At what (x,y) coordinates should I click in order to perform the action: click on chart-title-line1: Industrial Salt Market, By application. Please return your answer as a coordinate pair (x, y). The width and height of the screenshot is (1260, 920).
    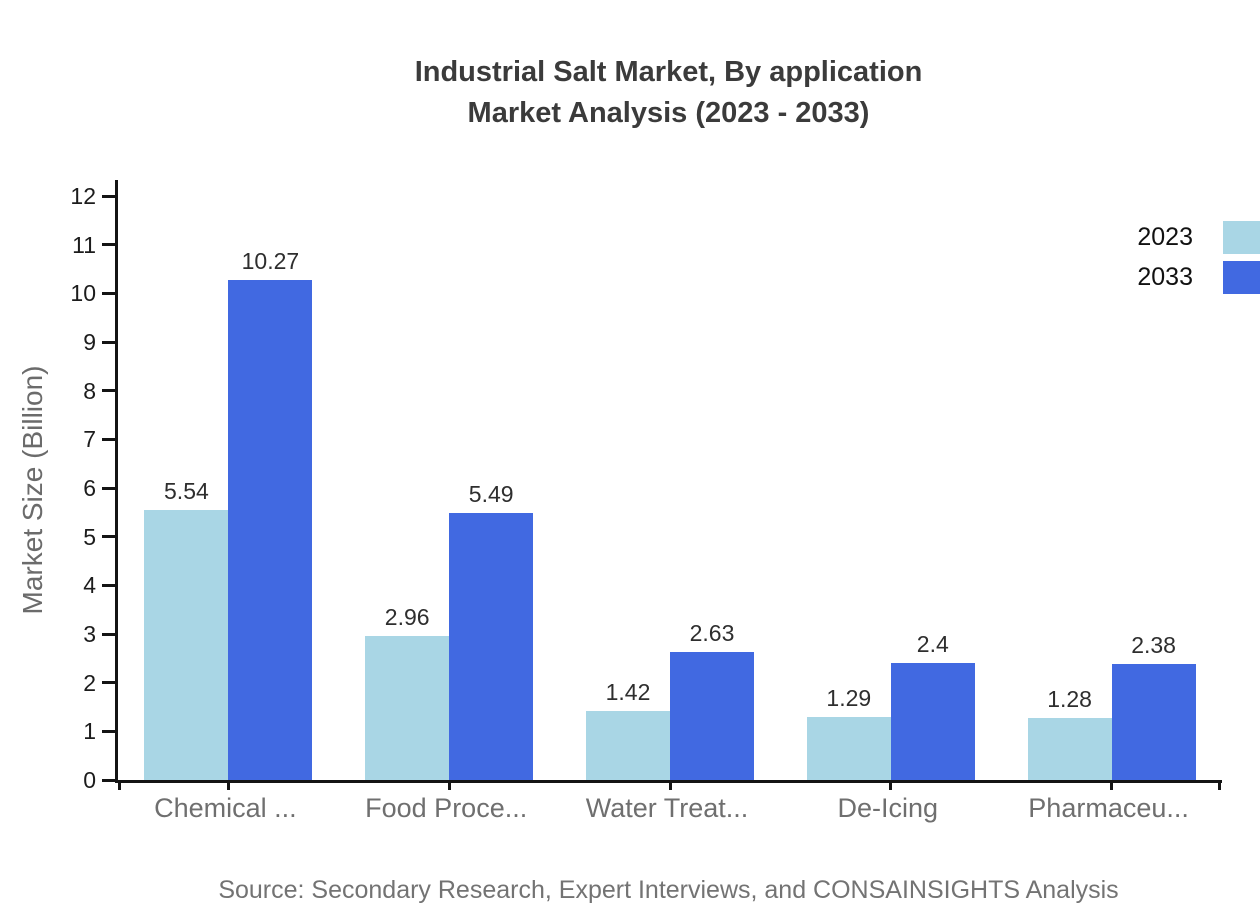
    Looking at the image, I should click on (668, 72).